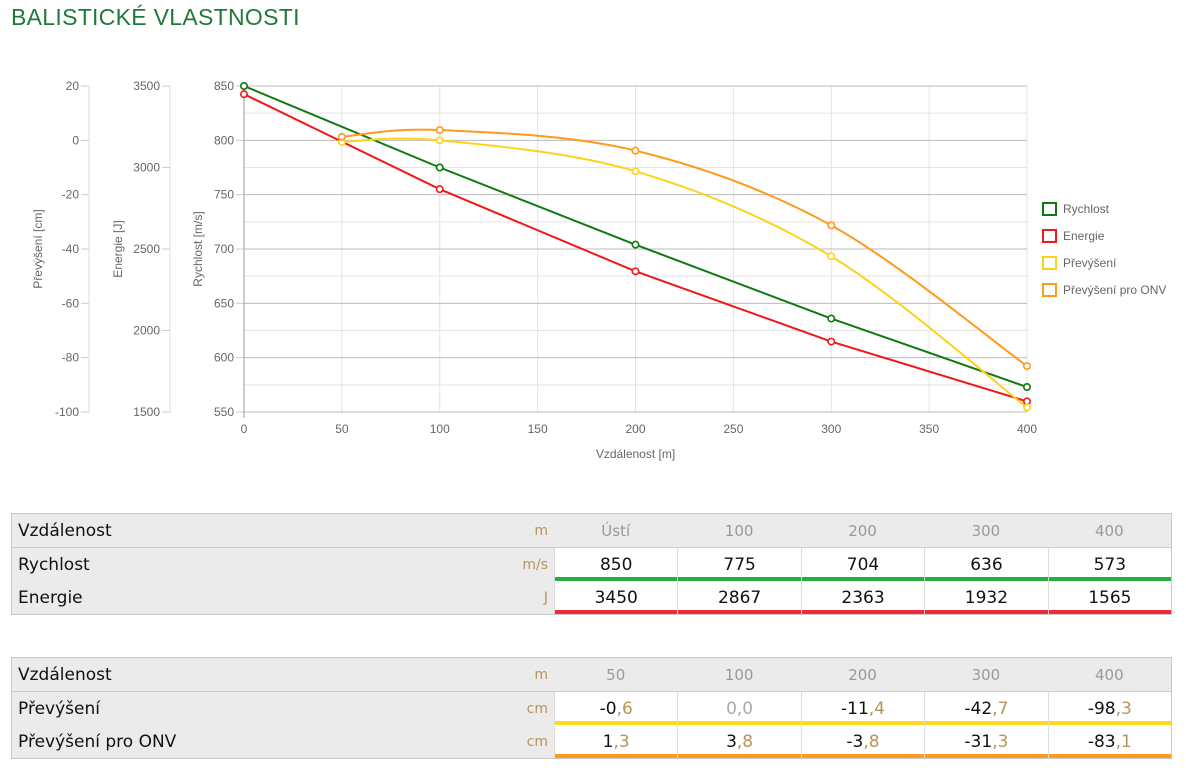  Describe the element at coordinates (929, 429) in the screenshot. I see `x-tick-label: 350` at that location.